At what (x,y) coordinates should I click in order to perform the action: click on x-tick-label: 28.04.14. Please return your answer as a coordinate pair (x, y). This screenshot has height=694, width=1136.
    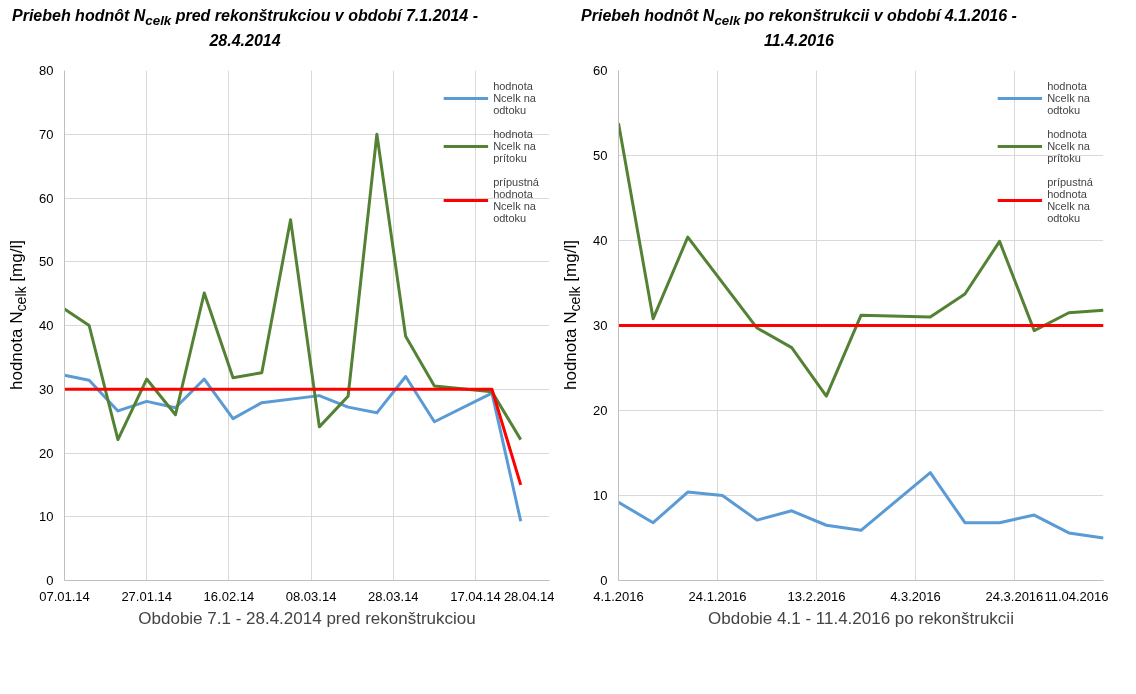
    Looking at the image, I should click on (529, 596).